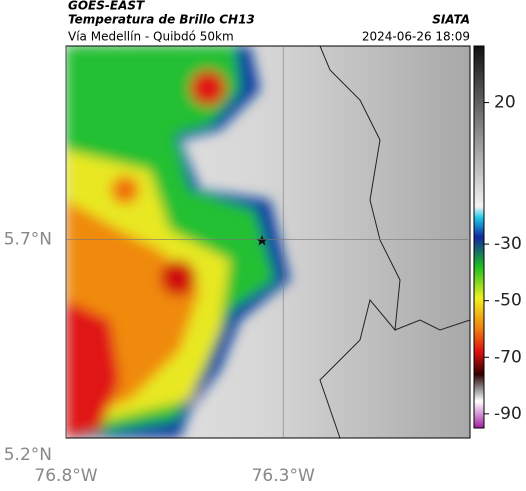 This screenshot has width=526, height=491. What do you see at coordinates (161, 20) in the screenshot?
I see `title: Temperatura de Brillo CH13` at bounding box center [161, 20].